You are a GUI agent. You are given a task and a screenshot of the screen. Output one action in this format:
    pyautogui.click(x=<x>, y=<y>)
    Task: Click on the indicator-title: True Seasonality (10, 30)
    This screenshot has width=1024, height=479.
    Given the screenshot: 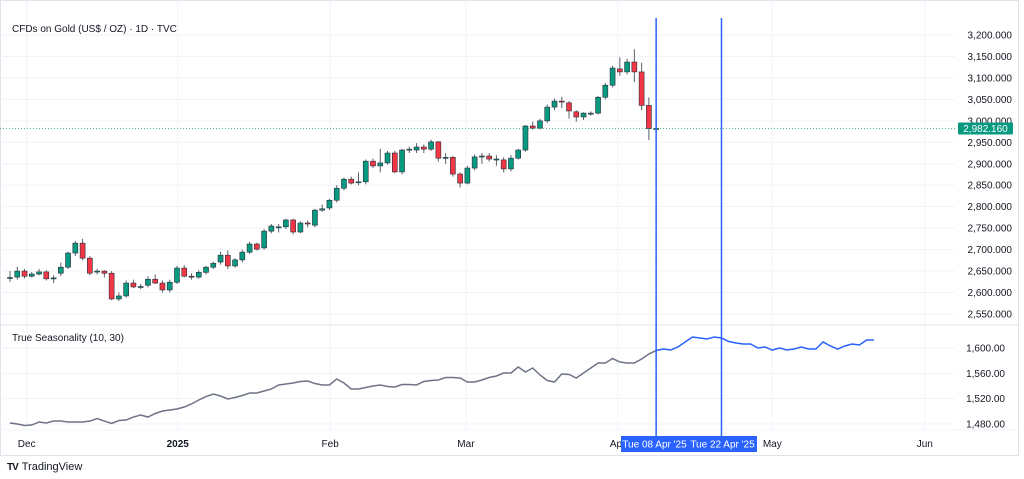 What is the action you would take?
    pyautogui.click(x=68, y=338)
    